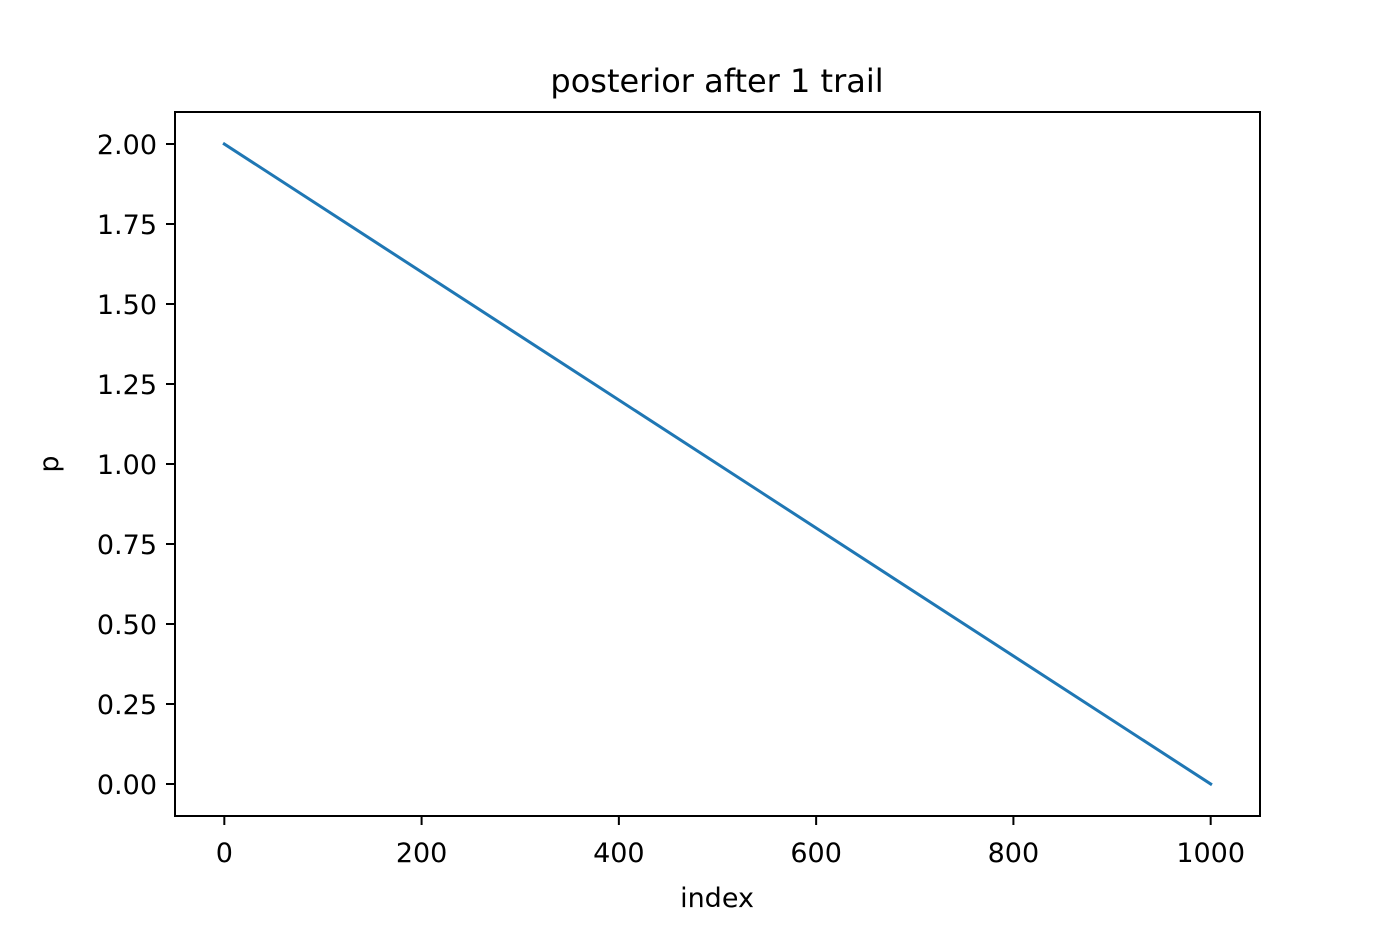  Describe the element at coordinates (716, 81) in the screenshot. I see `chart-title: posterior after 1 trail` at that location.